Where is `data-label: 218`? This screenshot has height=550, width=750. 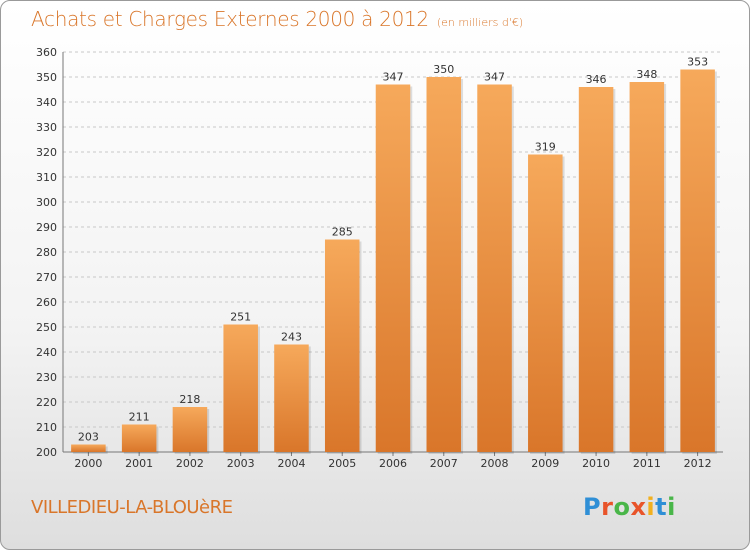 data-label: 218 is located at coordinates (189, 399).